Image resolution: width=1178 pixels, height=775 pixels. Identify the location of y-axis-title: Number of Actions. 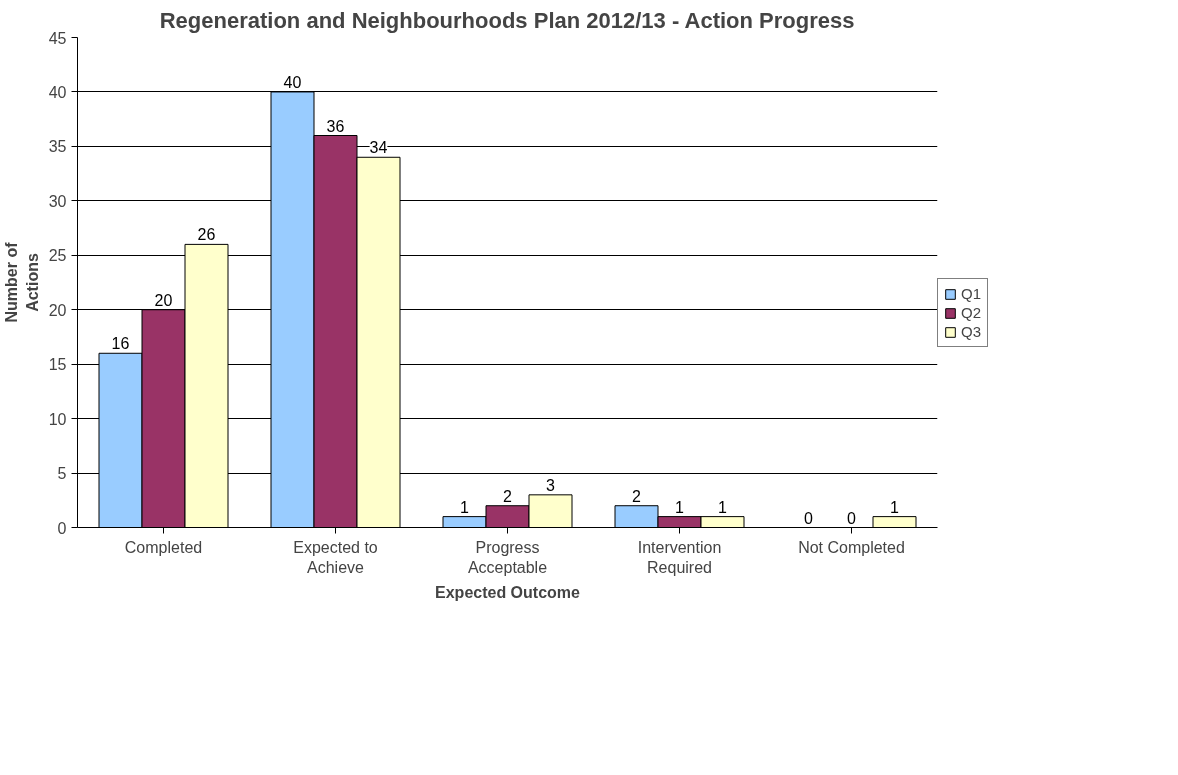
(22, 282).